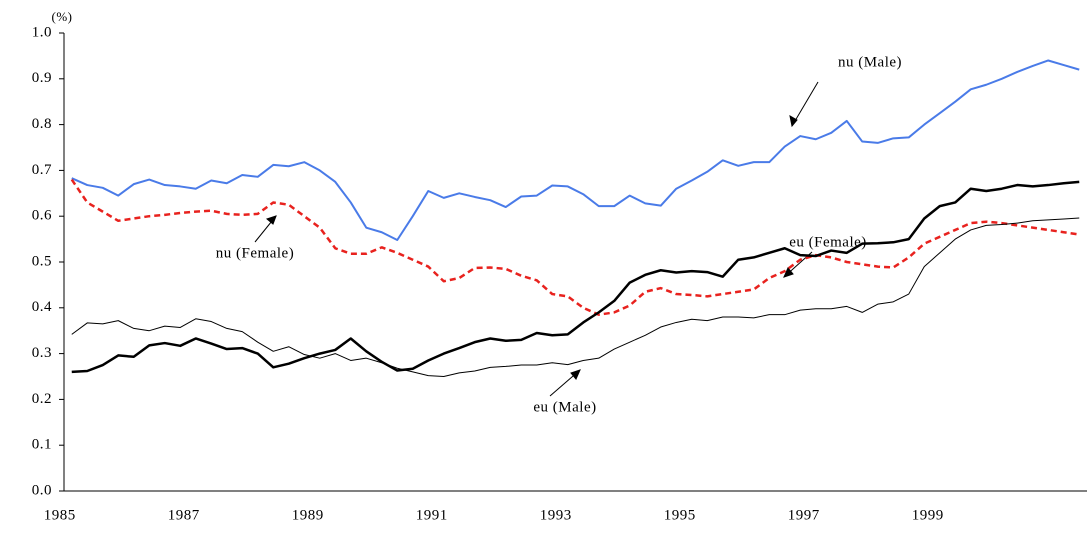  I want to click on y-tick-label: 0.5, so click(42, 261).